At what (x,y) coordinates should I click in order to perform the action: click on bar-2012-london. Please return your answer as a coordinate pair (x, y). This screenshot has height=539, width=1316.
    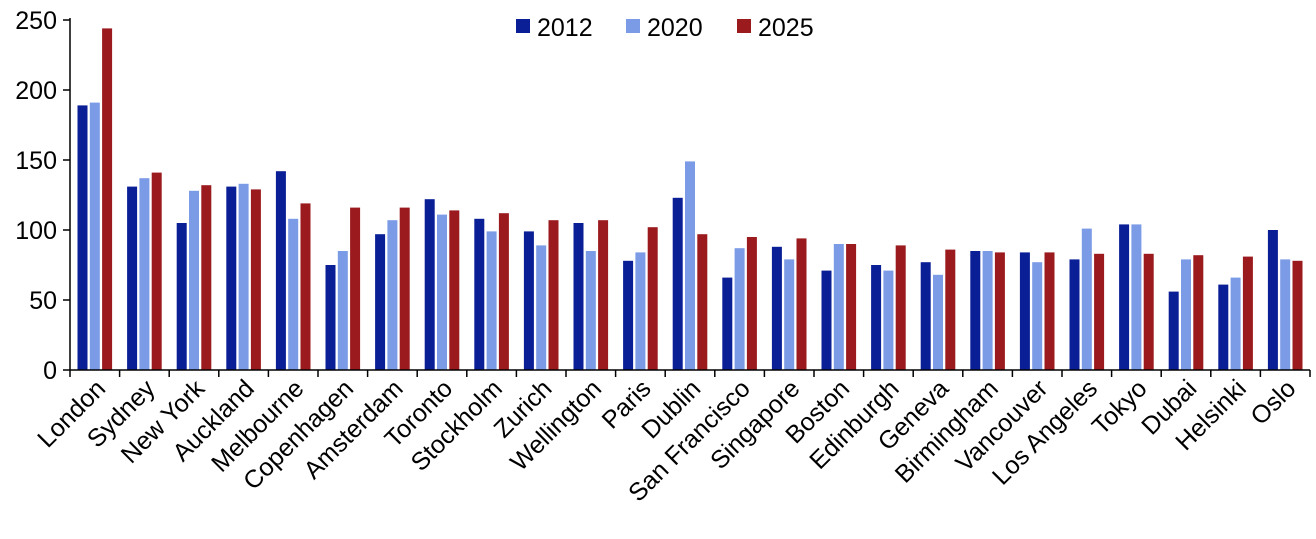
    Looking at the image, I should click on (82, 238).